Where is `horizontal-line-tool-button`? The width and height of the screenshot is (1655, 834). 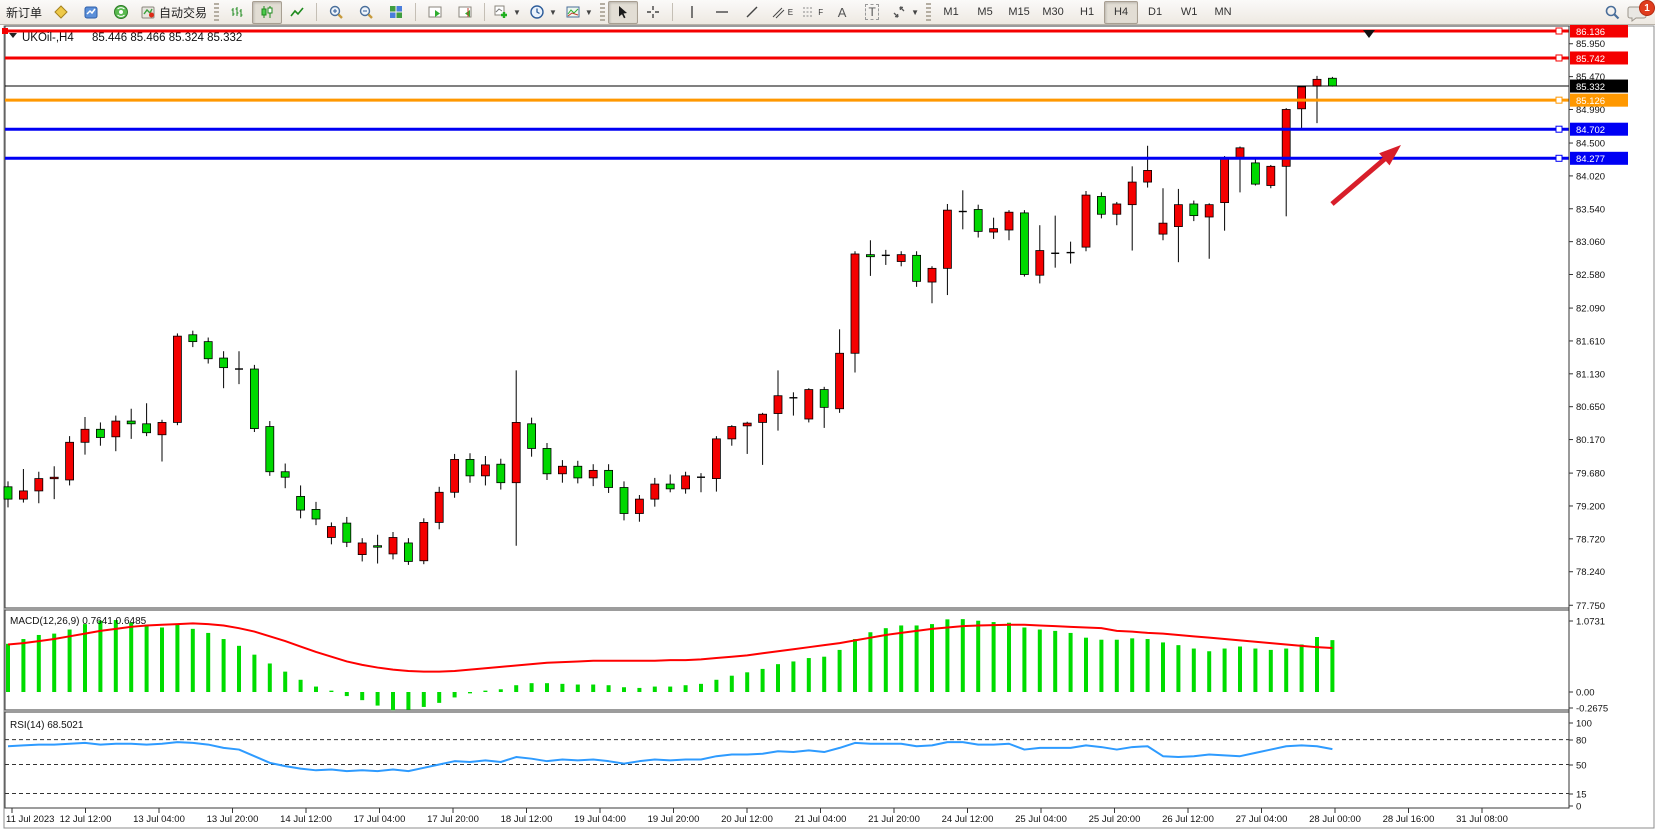
horizontal-line-tool-button is located at coordinates (722, 12).